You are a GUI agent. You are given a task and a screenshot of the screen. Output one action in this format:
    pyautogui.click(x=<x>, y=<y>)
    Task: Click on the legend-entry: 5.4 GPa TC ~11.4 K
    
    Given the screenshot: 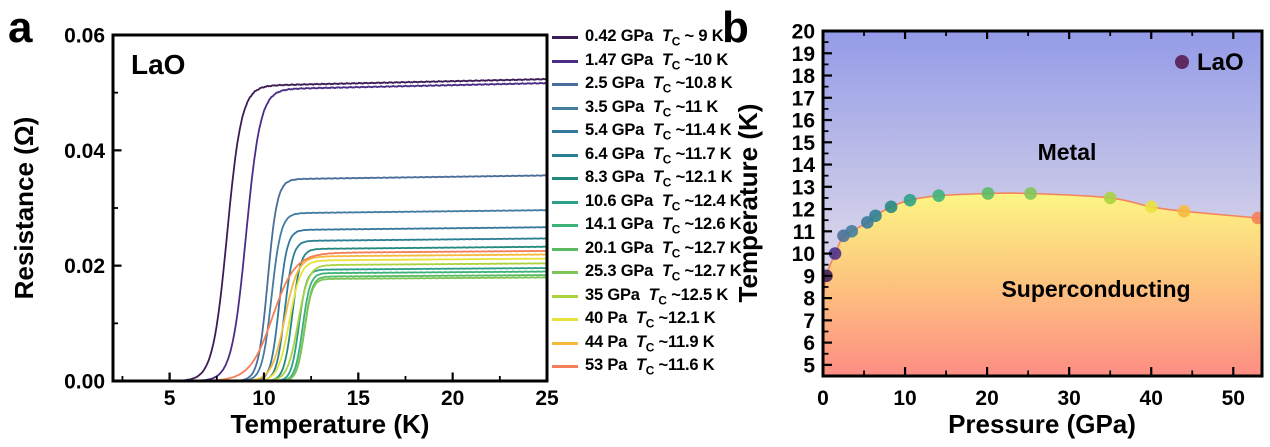 What is the action you would take?
    pyautogui.click(x=646, y=132)
    